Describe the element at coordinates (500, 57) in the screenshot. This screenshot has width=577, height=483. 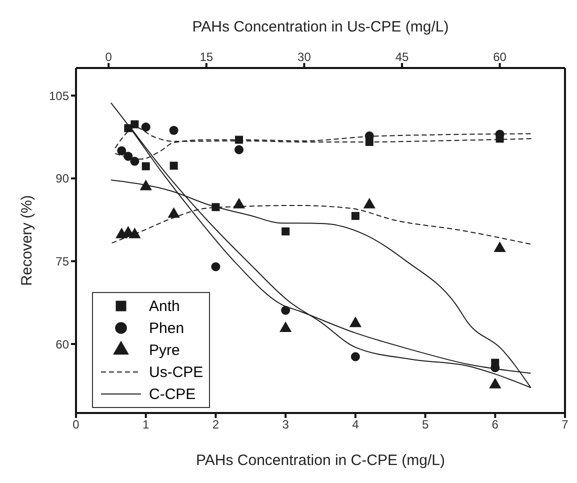
I see `x2-tick-label: 60` at that location.